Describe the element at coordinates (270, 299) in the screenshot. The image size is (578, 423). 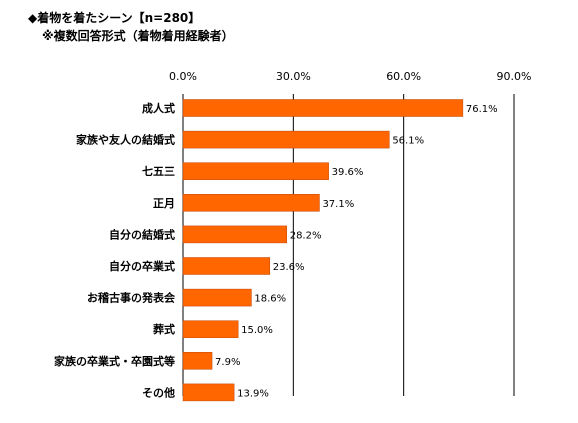
I see `value-label: 18.6%` at that location.